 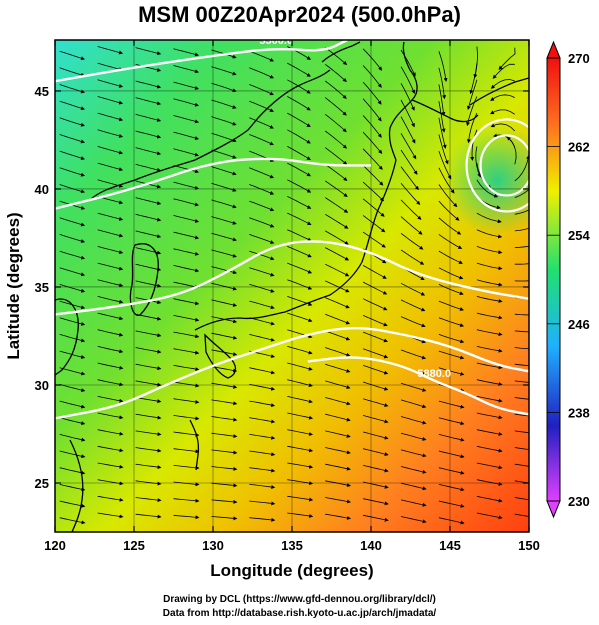 I want to click on x-tick-label: 120, so click(x=55, y=545).